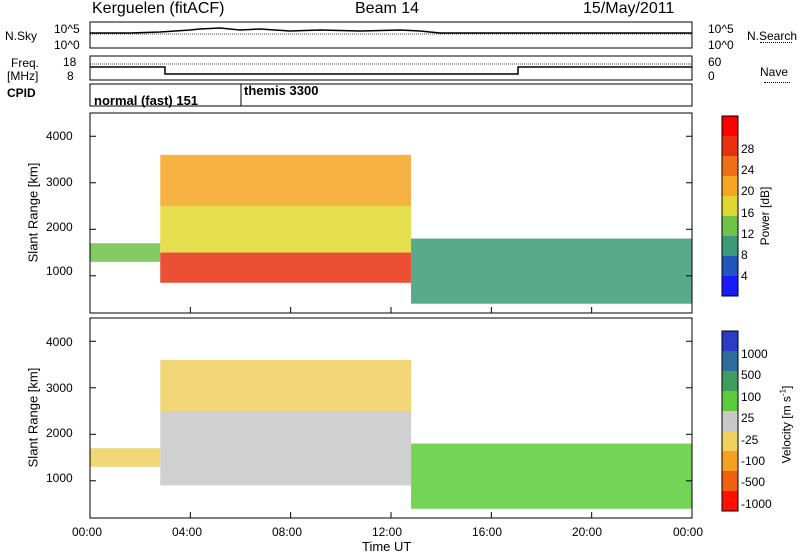  I want to click on cpid-label: CPID, so click(21, 93).